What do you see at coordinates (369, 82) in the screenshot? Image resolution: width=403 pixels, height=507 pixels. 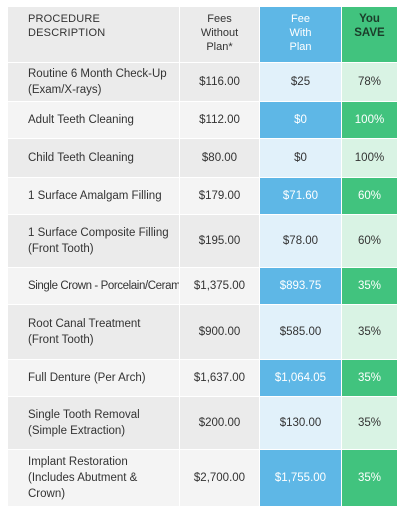 I see `savings-percent: 78%` at bounding box center [369, 82].